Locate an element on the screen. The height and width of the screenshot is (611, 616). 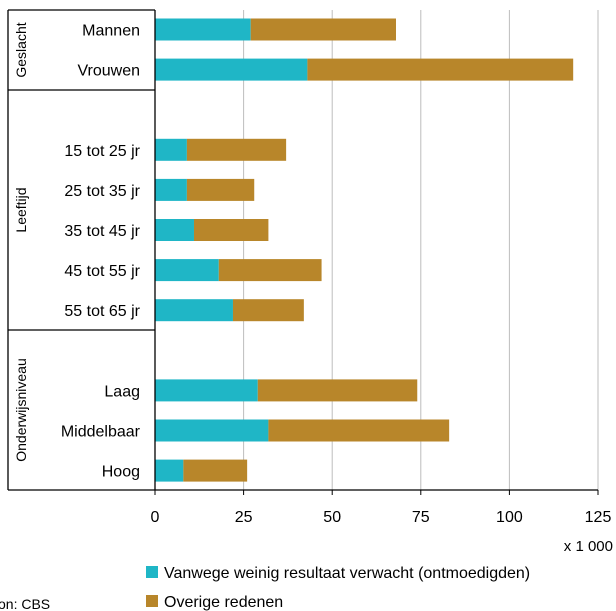
category-label-hoog: Hoog is located at coordinates (121, 472).